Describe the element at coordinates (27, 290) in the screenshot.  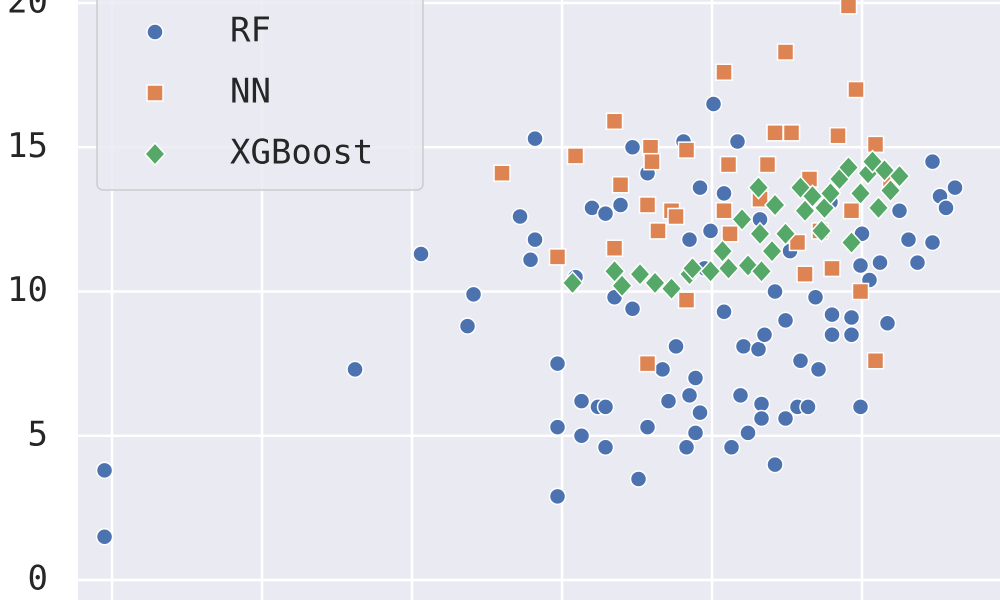
I see `y-tick-label: 10` at that location.